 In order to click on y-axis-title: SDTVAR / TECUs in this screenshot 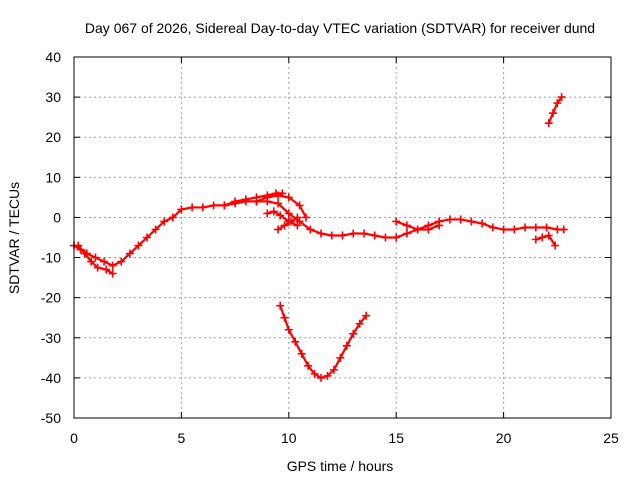, I will do `click(14, 238)`.